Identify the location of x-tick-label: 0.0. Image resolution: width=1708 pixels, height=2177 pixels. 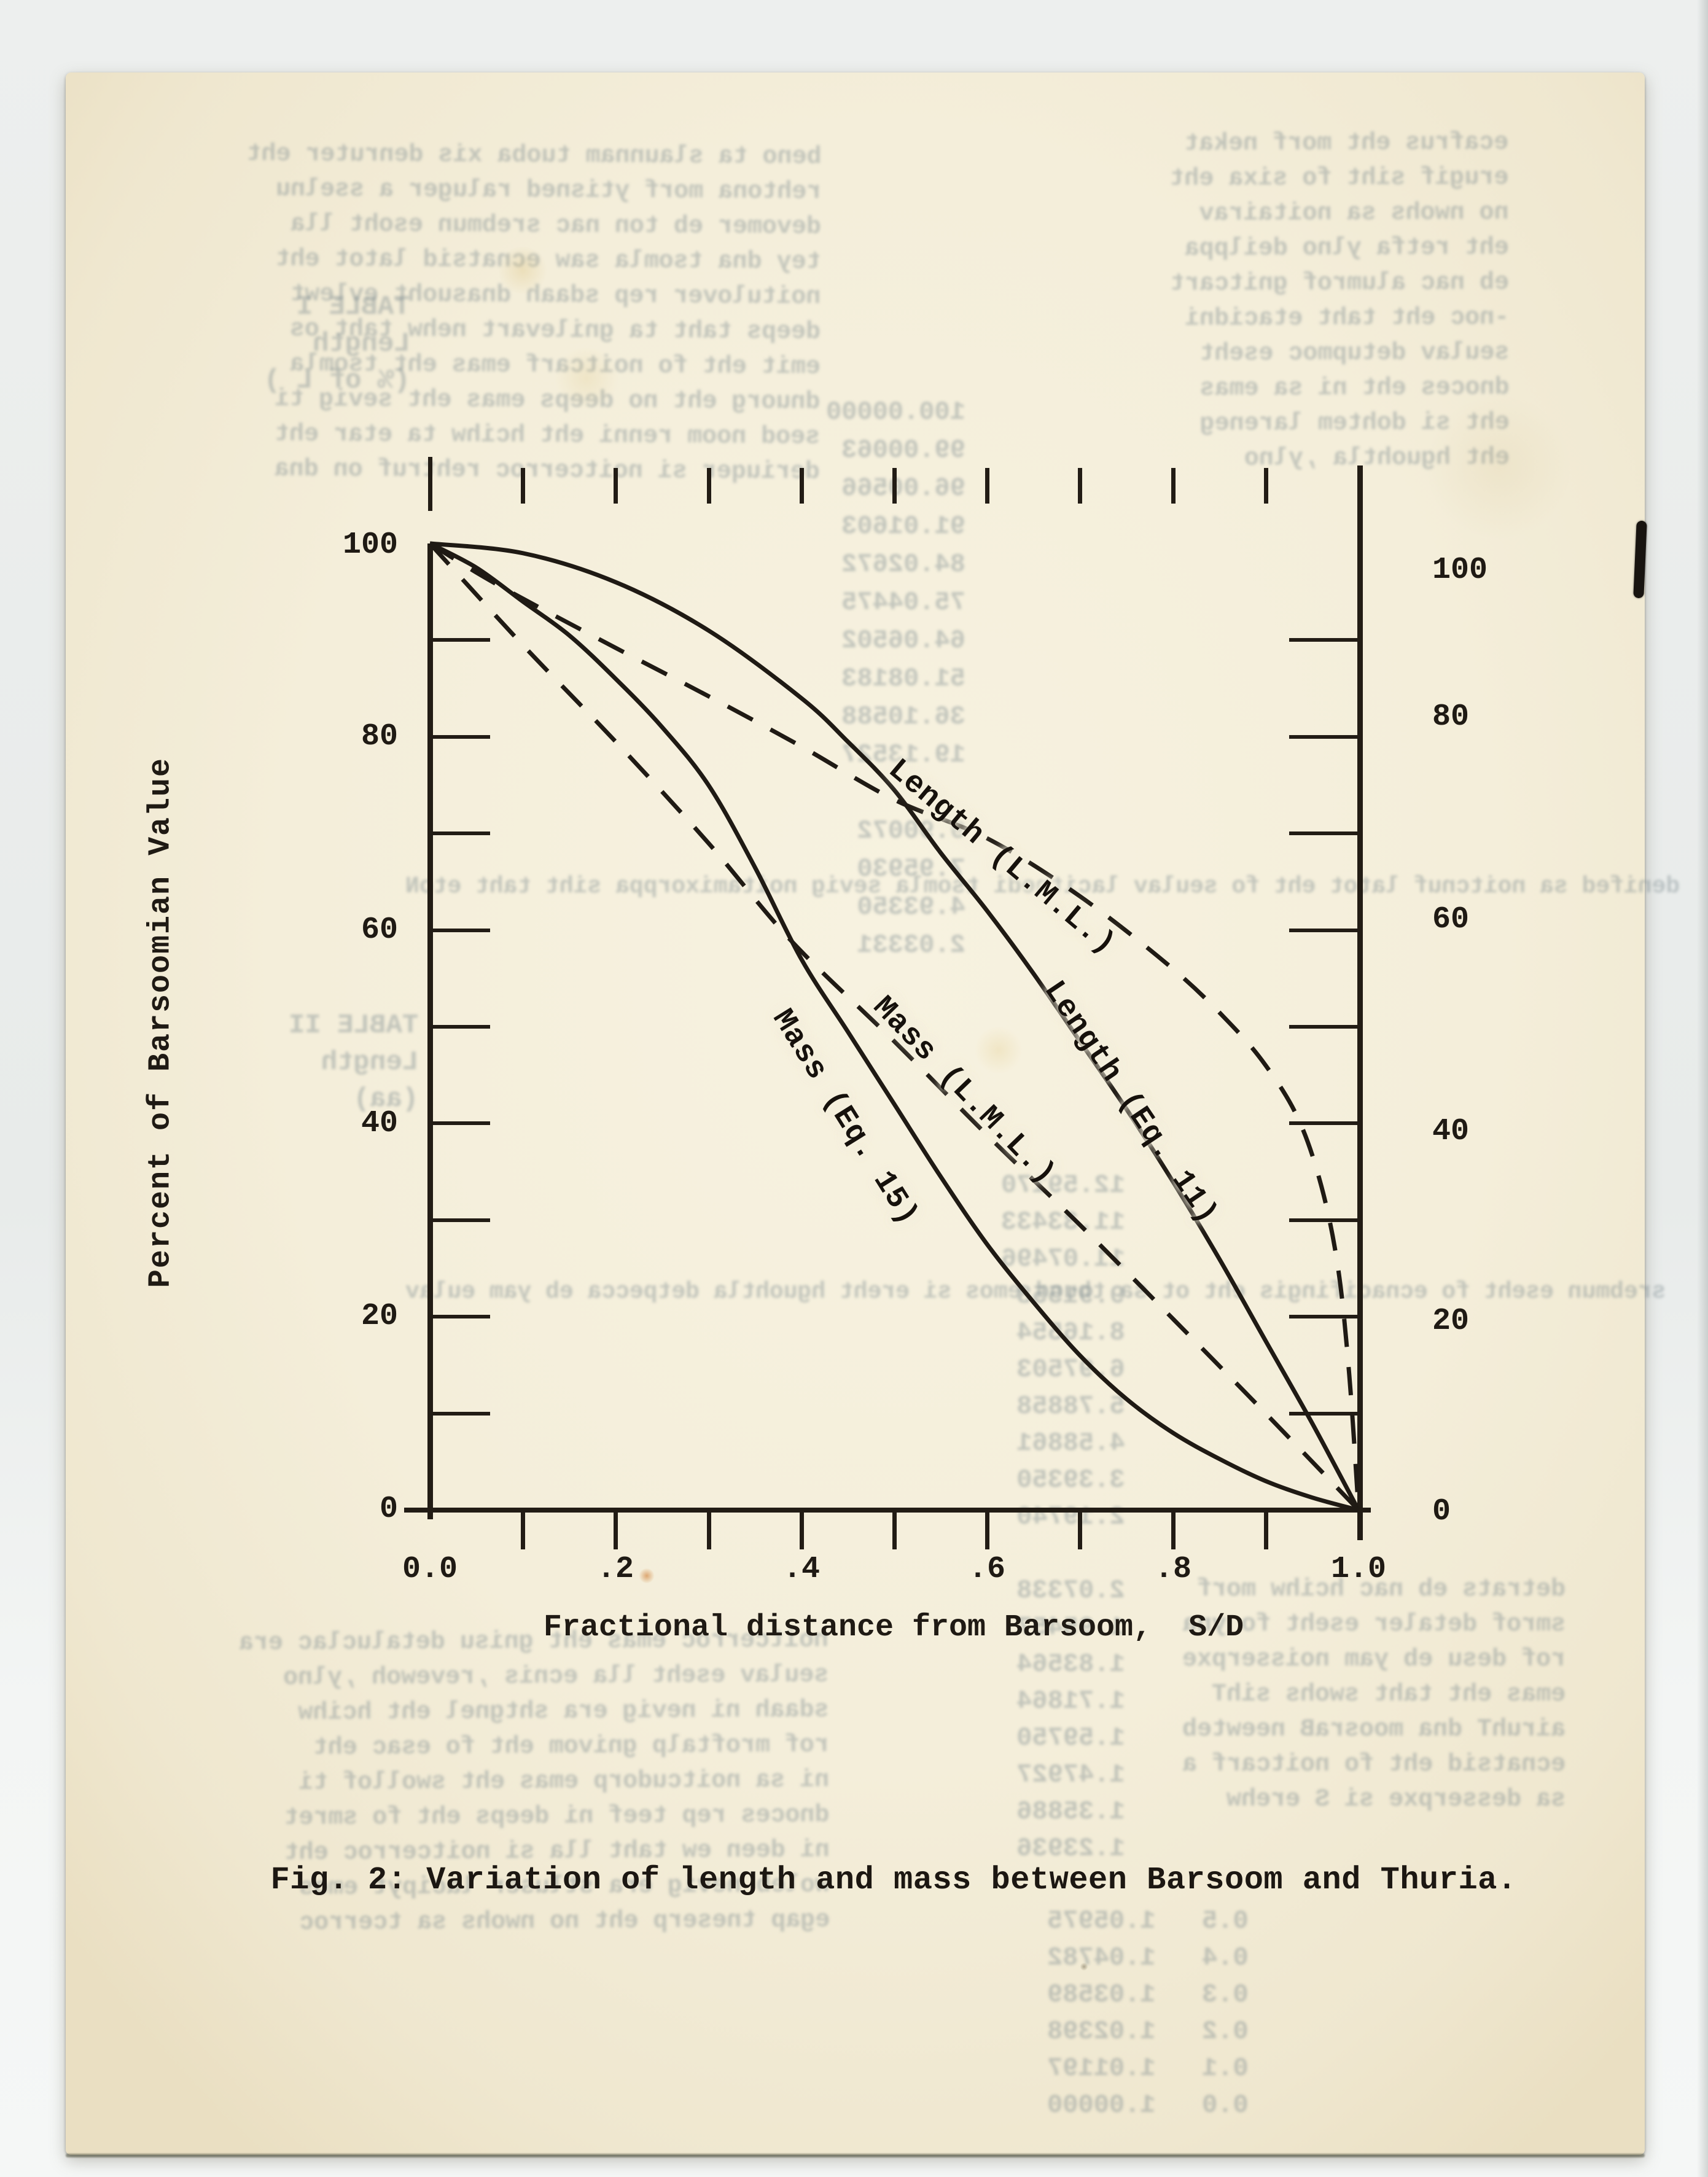
(430, 1569).